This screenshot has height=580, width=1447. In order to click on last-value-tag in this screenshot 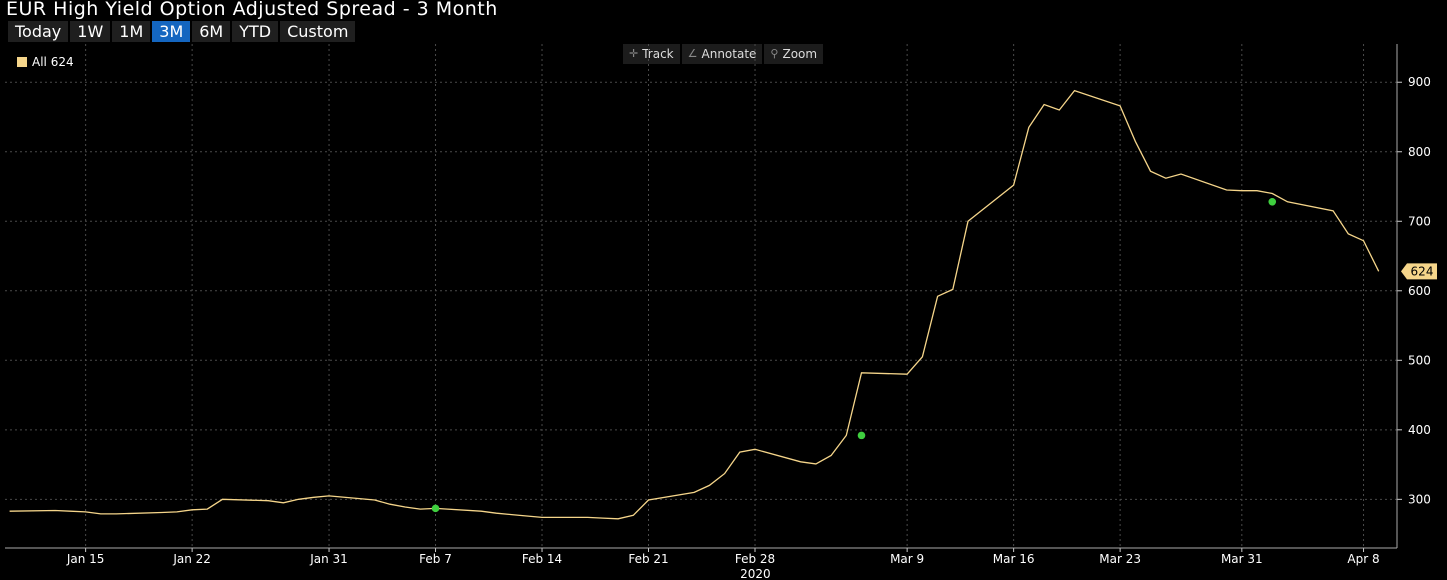, I will do `click(1419, 271)`.